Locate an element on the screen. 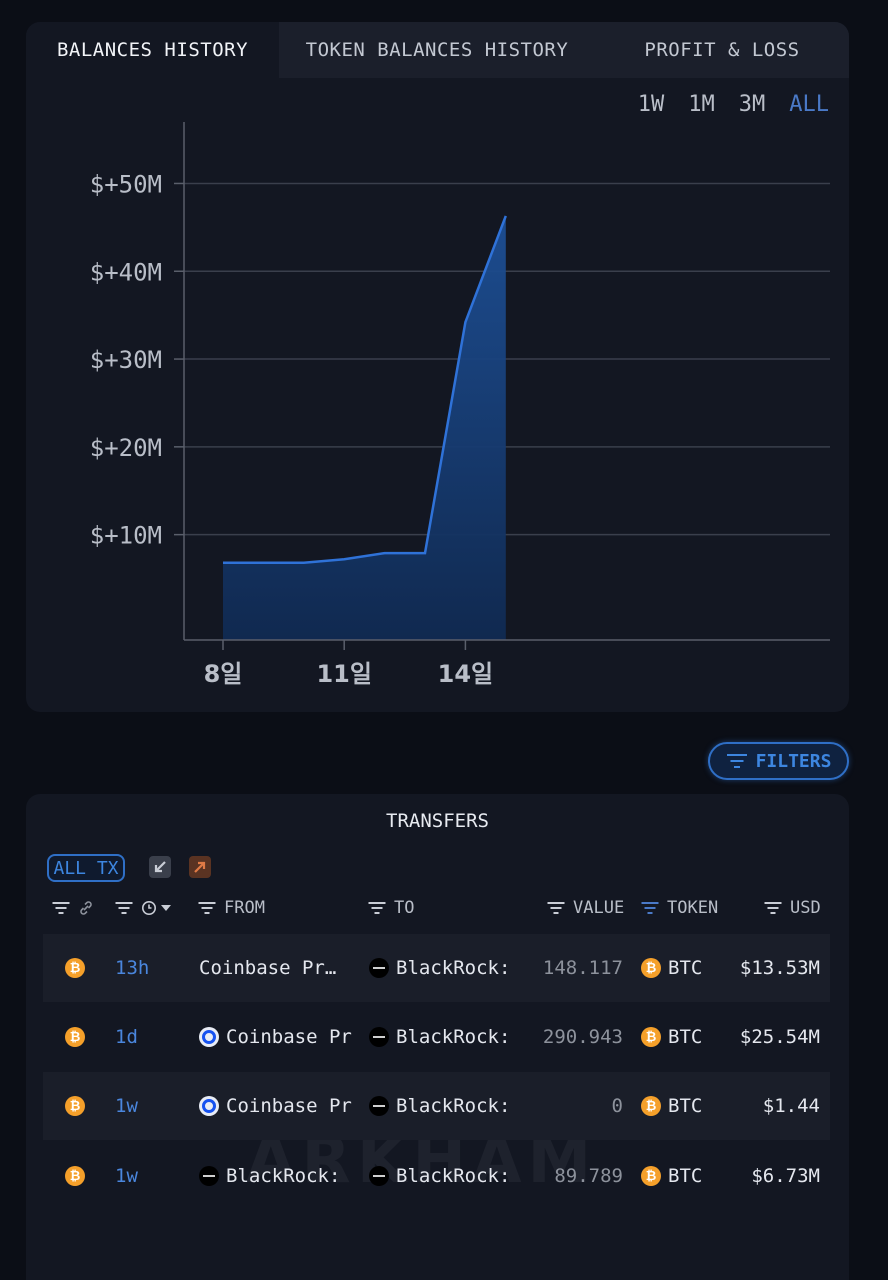 The width and height of the screenshot is (888, 1280). from-cell: BlackRock: is located at coordinates (279, 1176).